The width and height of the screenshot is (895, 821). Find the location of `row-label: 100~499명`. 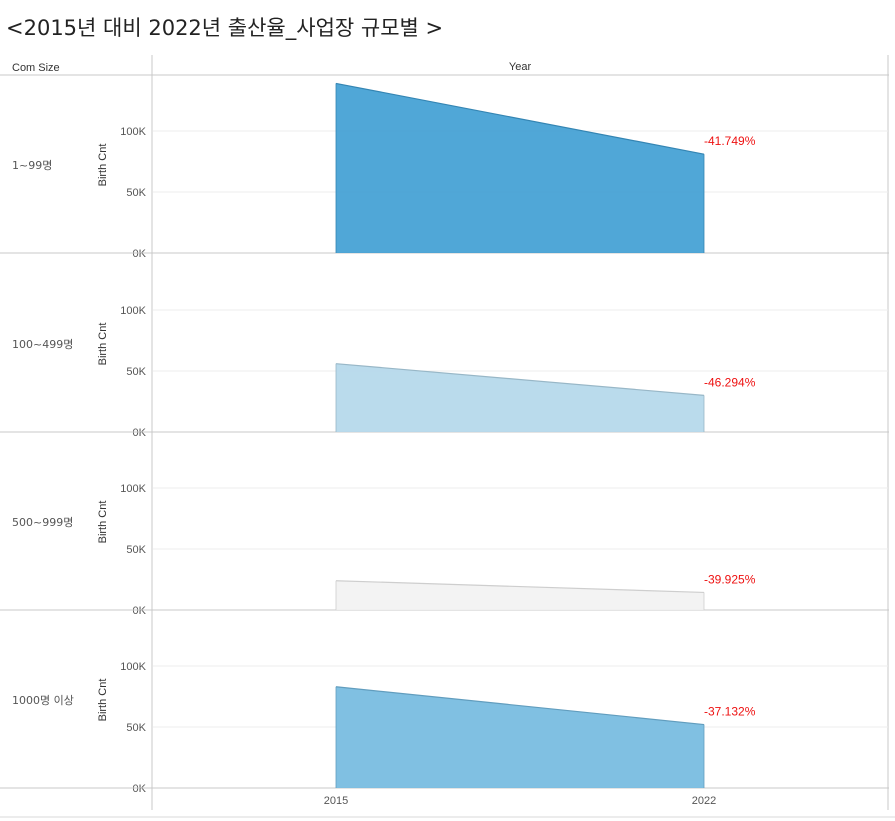

row-label: 100~499명 is located at coordinates (42, 344).